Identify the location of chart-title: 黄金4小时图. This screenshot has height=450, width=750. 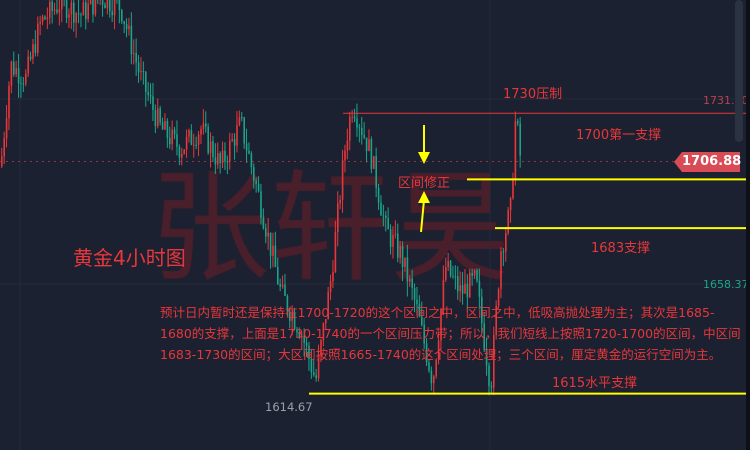
(129, 258).